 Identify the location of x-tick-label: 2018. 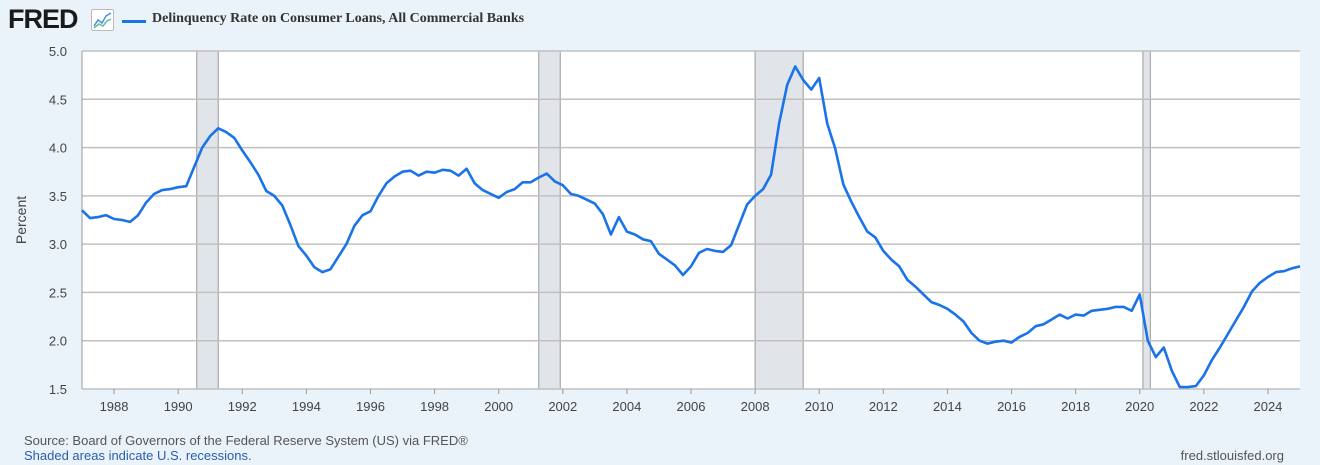
(1075, 406).